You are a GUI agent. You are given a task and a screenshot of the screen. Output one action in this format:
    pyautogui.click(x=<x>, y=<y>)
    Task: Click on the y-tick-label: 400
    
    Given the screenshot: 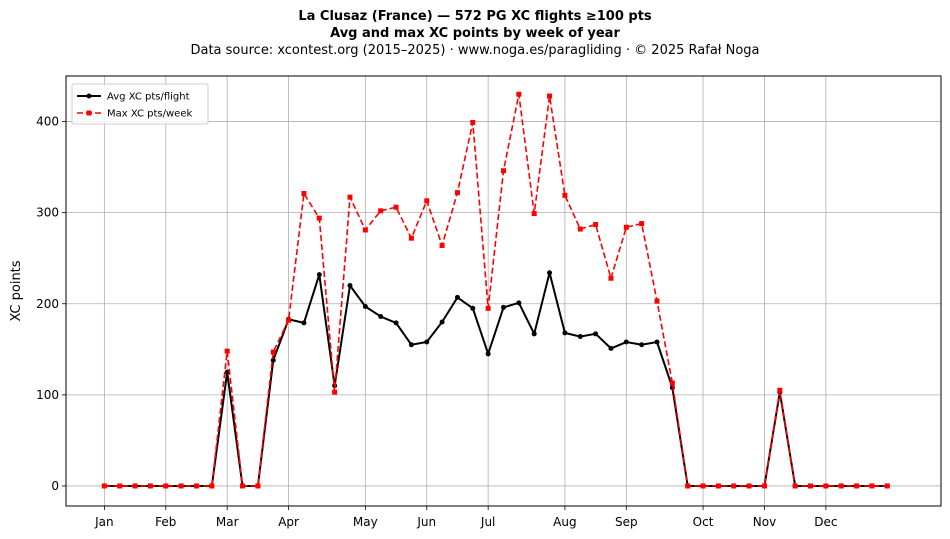 What is the action you would take?
    pyautogui.click(x=47, y=122)
    